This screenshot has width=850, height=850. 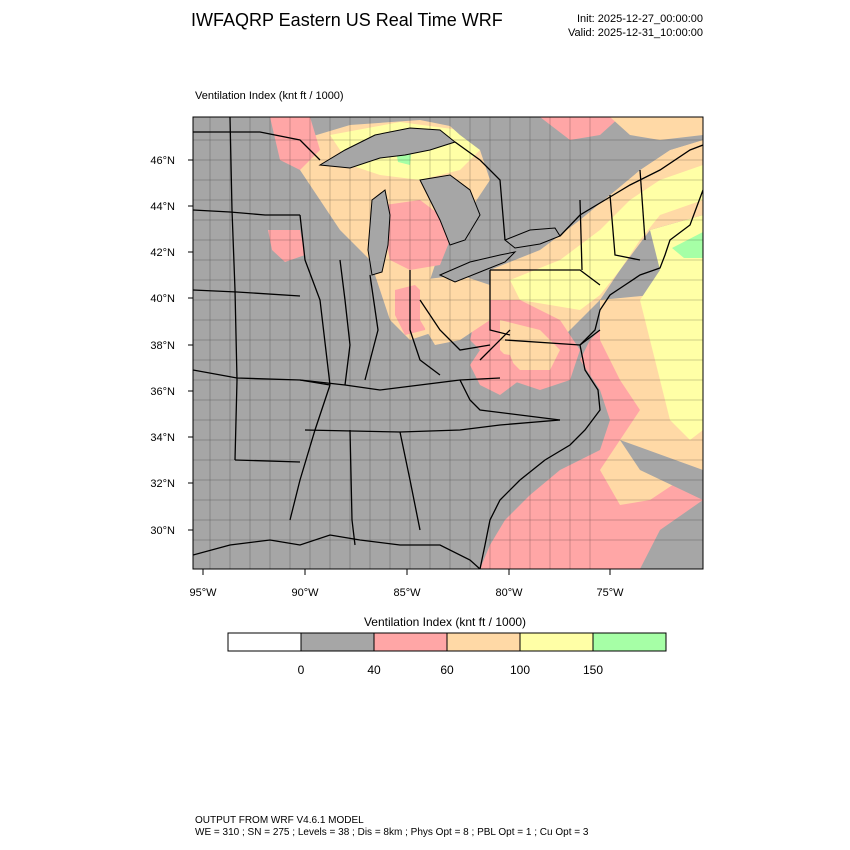 I want to click on lake-erie, so click(x=477, y=267).